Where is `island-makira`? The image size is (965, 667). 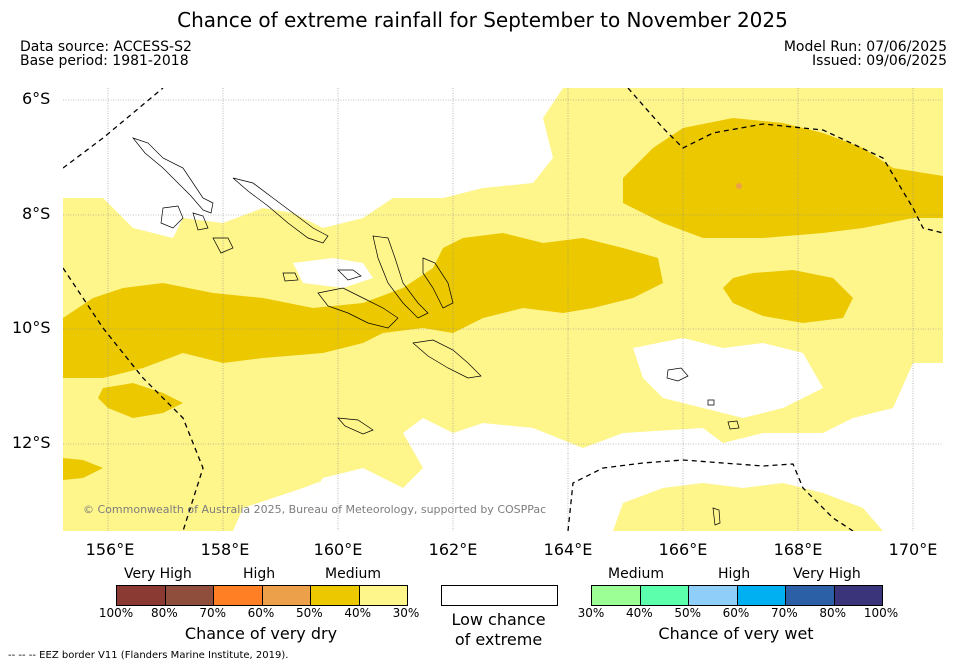 island-makira is located at coordinates (447, 359).